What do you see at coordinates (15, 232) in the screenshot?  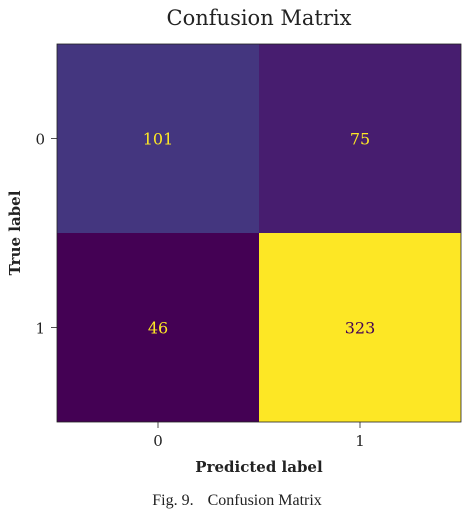 I see `y-axis-label: True label` at bounding box center [15, 232].